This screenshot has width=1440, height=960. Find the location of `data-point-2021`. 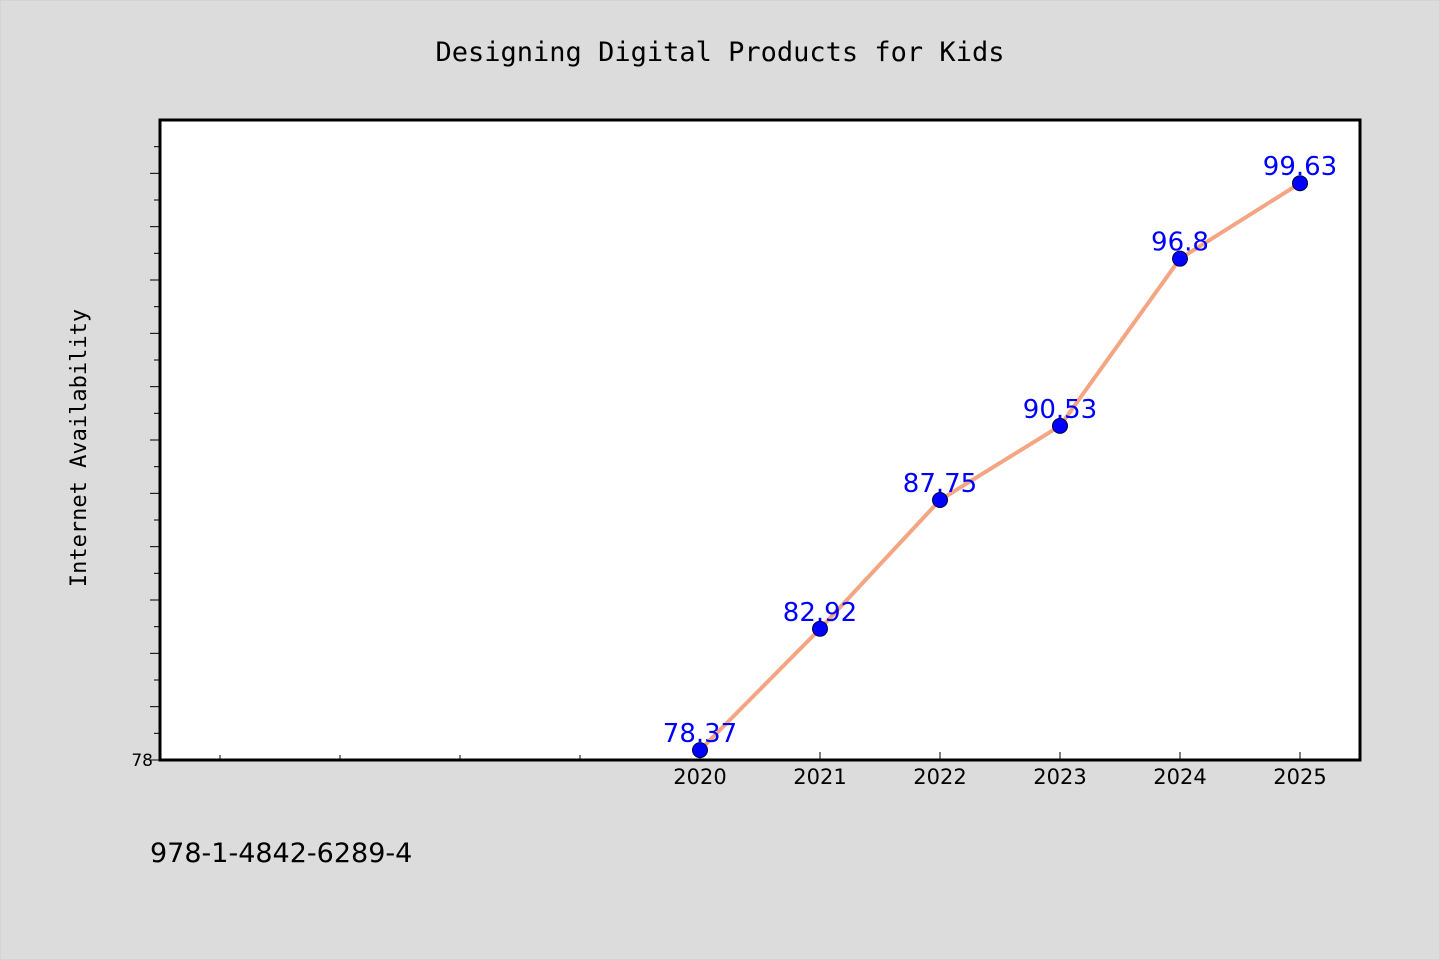

data-point-2021 is located at coordinates (820, 628).